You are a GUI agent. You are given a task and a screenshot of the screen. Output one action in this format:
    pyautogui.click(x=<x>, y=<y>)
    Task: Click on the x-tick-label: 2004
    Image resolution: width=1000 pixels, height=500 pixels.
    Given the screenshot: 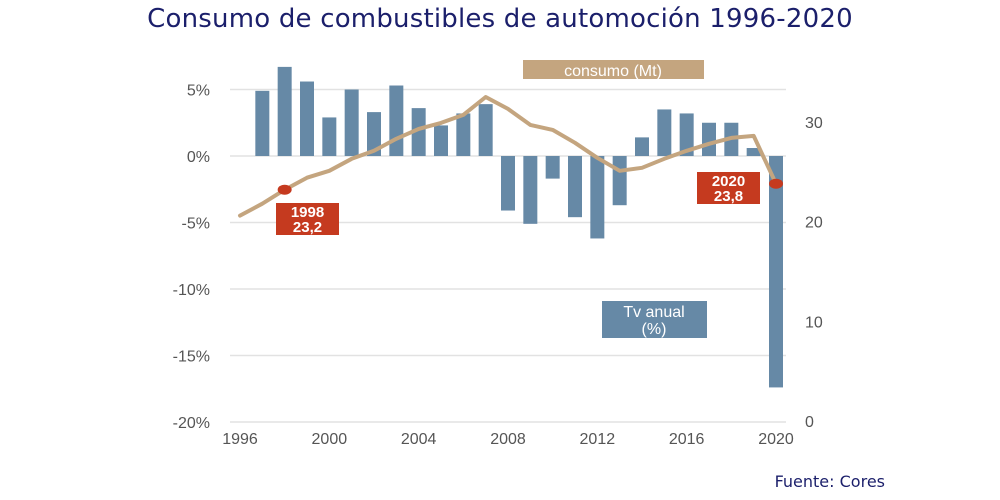 What is the action you would take?
    pyautogui.click(x=419, y=439)
    